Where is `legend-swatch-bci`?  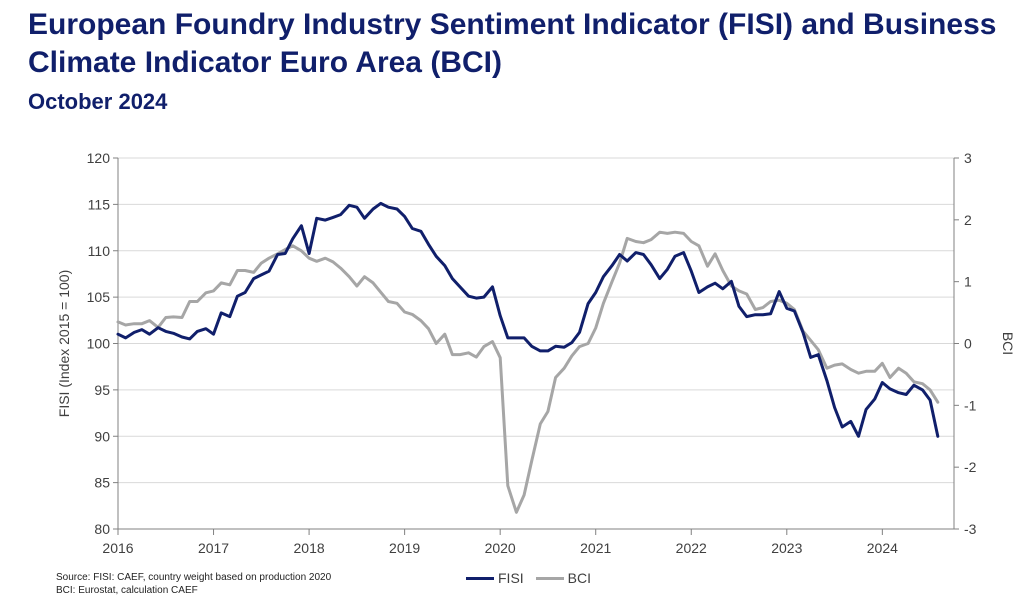 legend-swatch-bci is located at coordinates (549, 578).